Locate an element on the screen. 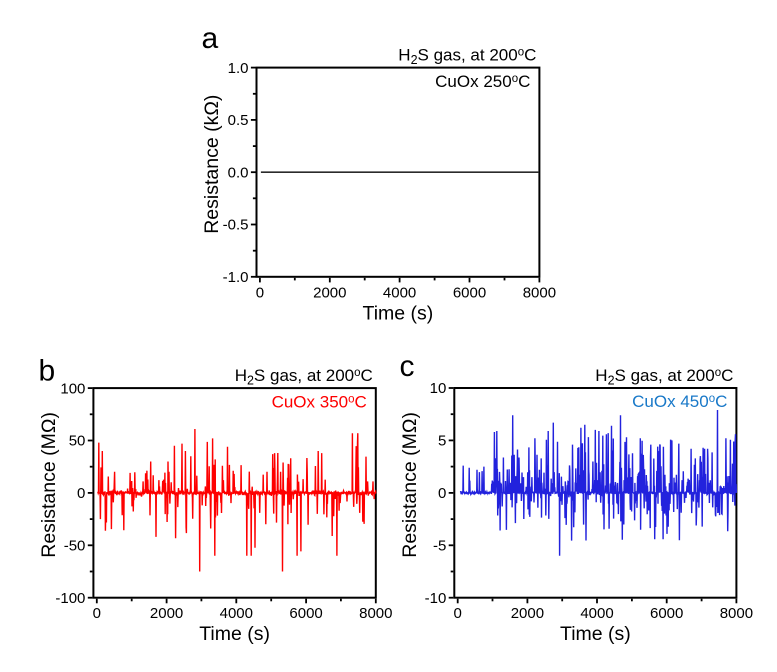  svg-text: c is located at coordinates (407, 366).